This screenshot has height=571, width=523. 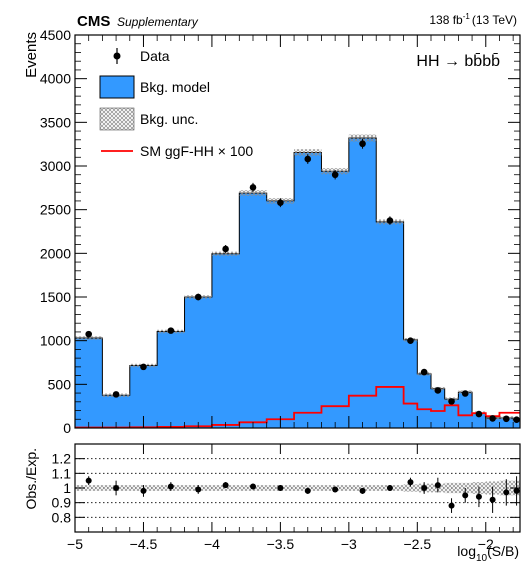 What do you see at coordinates (196, 151) in the screenshot?
I see `legend-label-signal: SM ggF-HH × 100` at bounding box center [196, 151].